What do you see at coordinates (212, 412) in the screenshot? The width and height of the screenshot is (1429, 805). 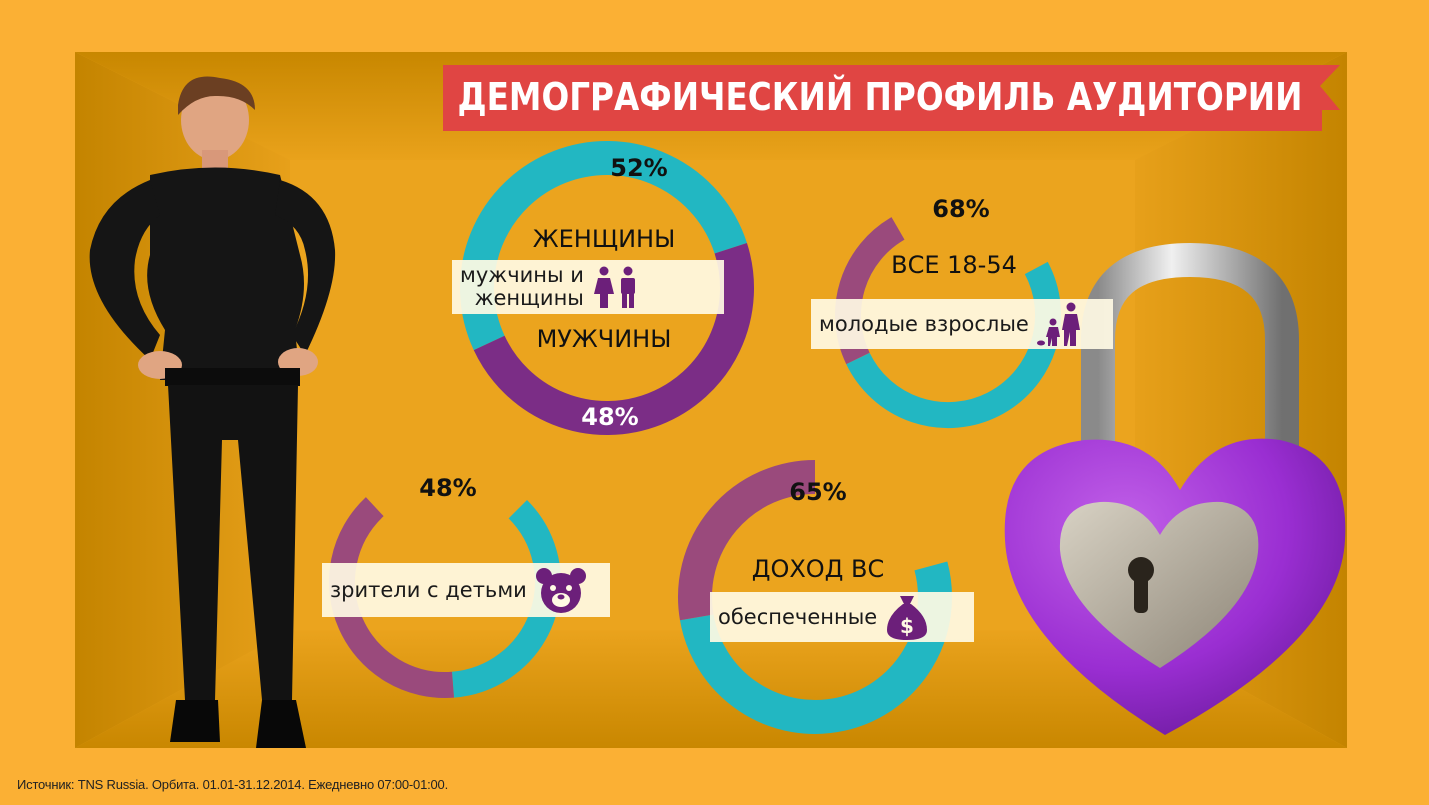 I see `man-figure-illustration` at bounding box center [212, 412].